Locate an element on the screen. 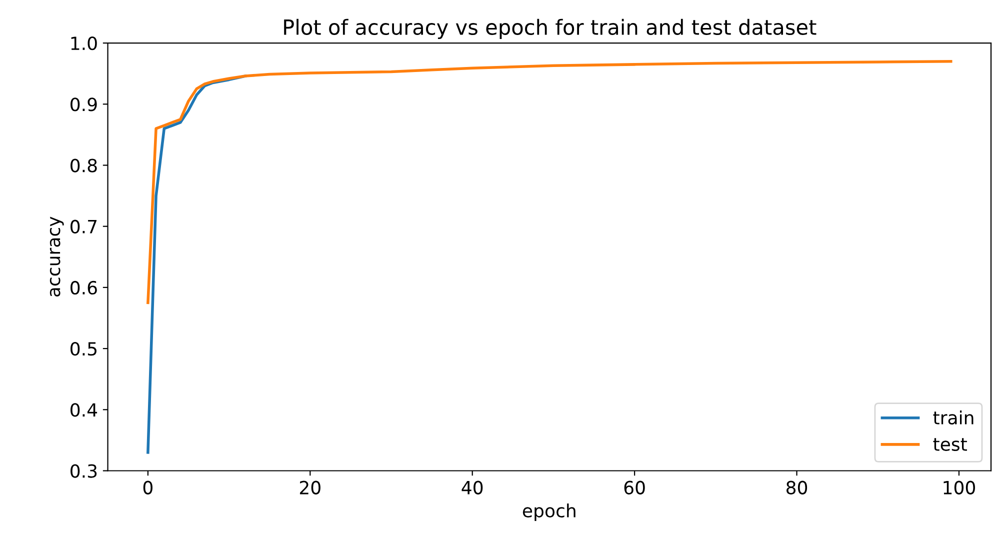  x-tick-label: 0 is located at coordinates (147, 487).